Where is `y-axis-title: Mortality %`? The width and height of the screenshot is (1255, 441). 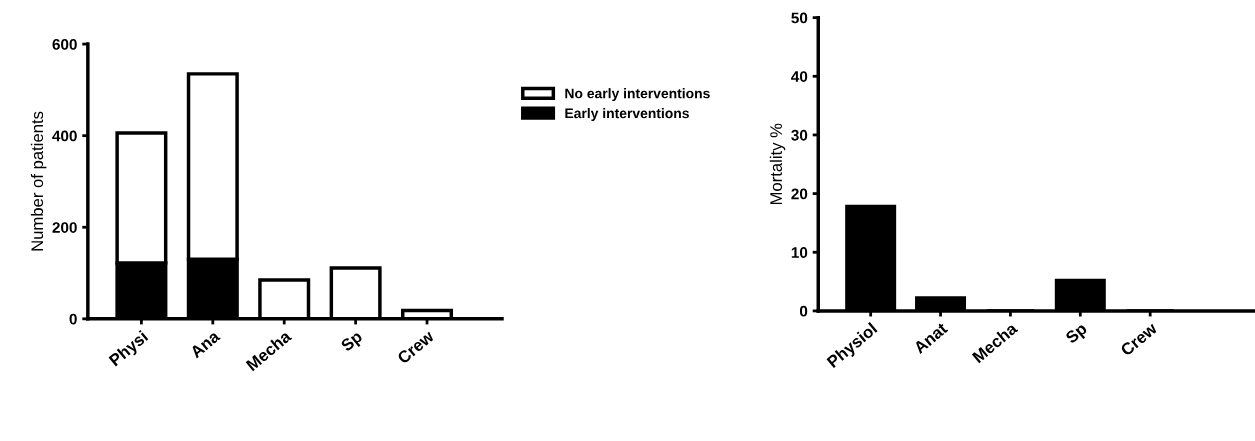
y-axis-title: Mortality % is located at coordinates (777, 164).